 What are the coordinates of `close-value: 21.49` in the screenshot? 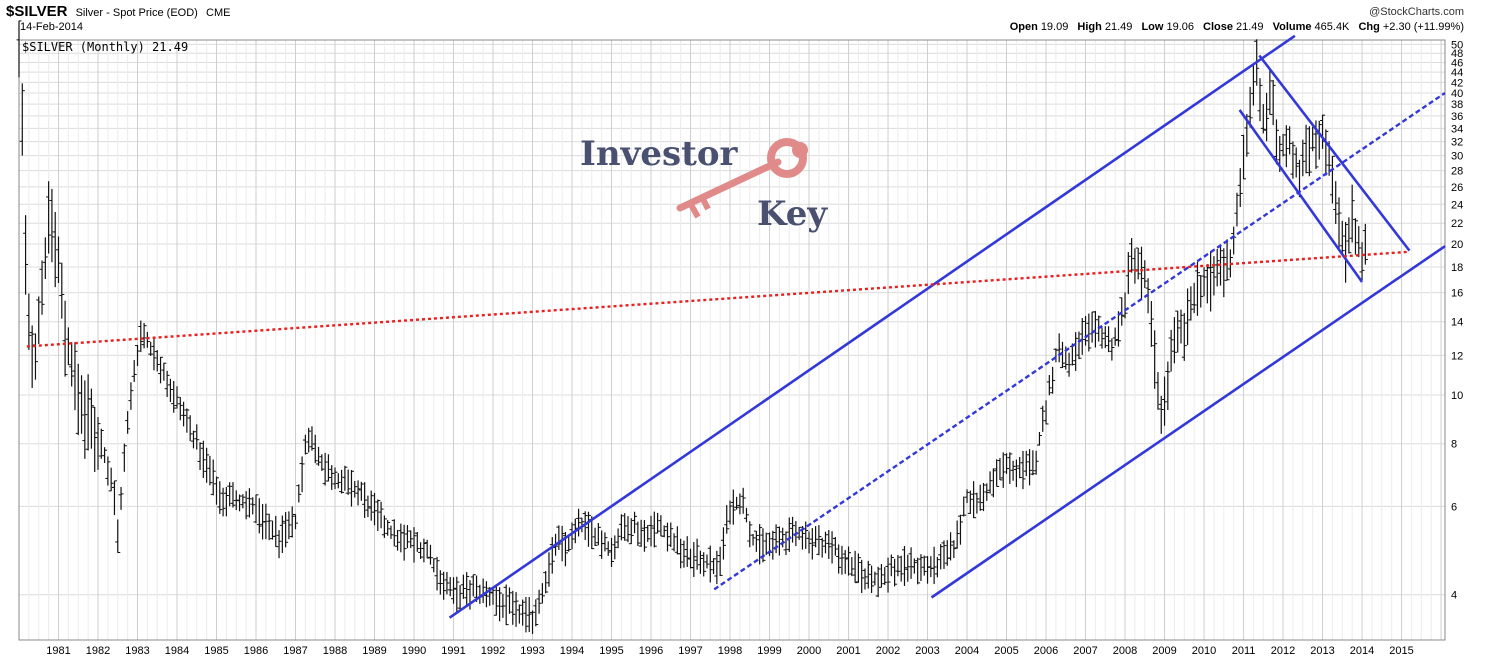 It's located at (1250, 27).